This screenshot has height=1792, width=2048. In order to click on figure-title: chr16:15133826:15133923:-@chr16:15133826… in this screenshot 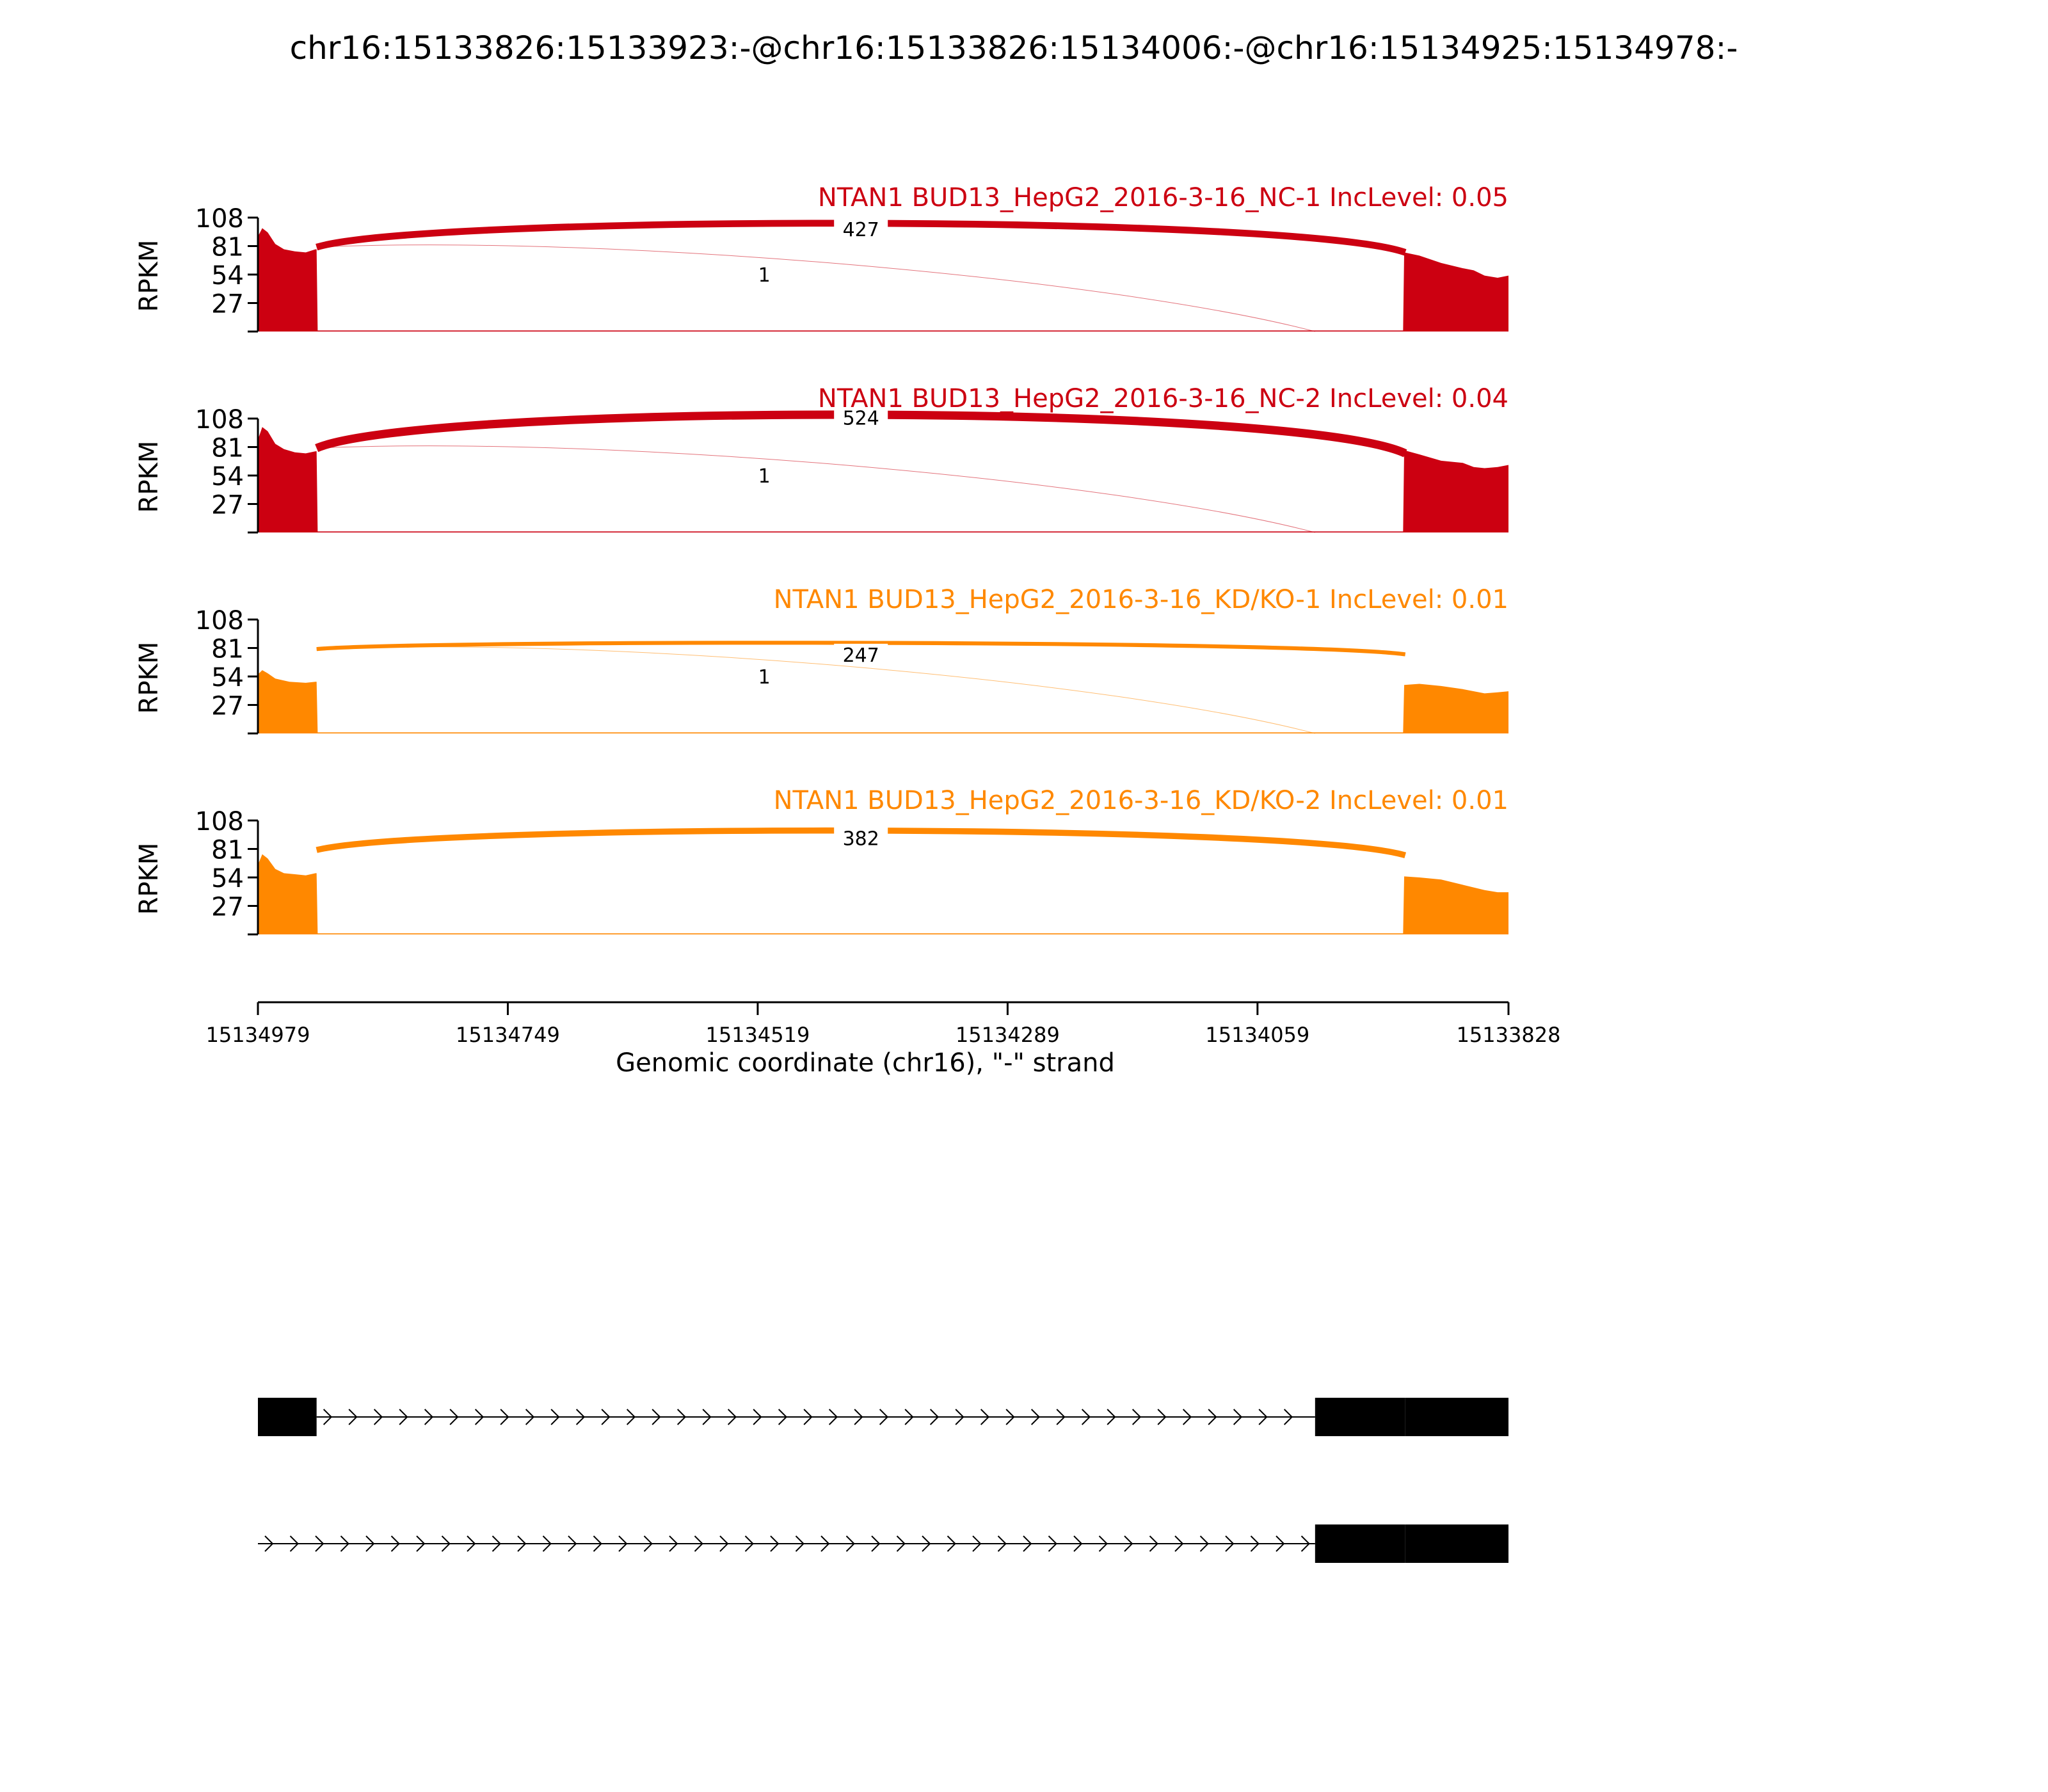, I will do `click(1014, 48)`.